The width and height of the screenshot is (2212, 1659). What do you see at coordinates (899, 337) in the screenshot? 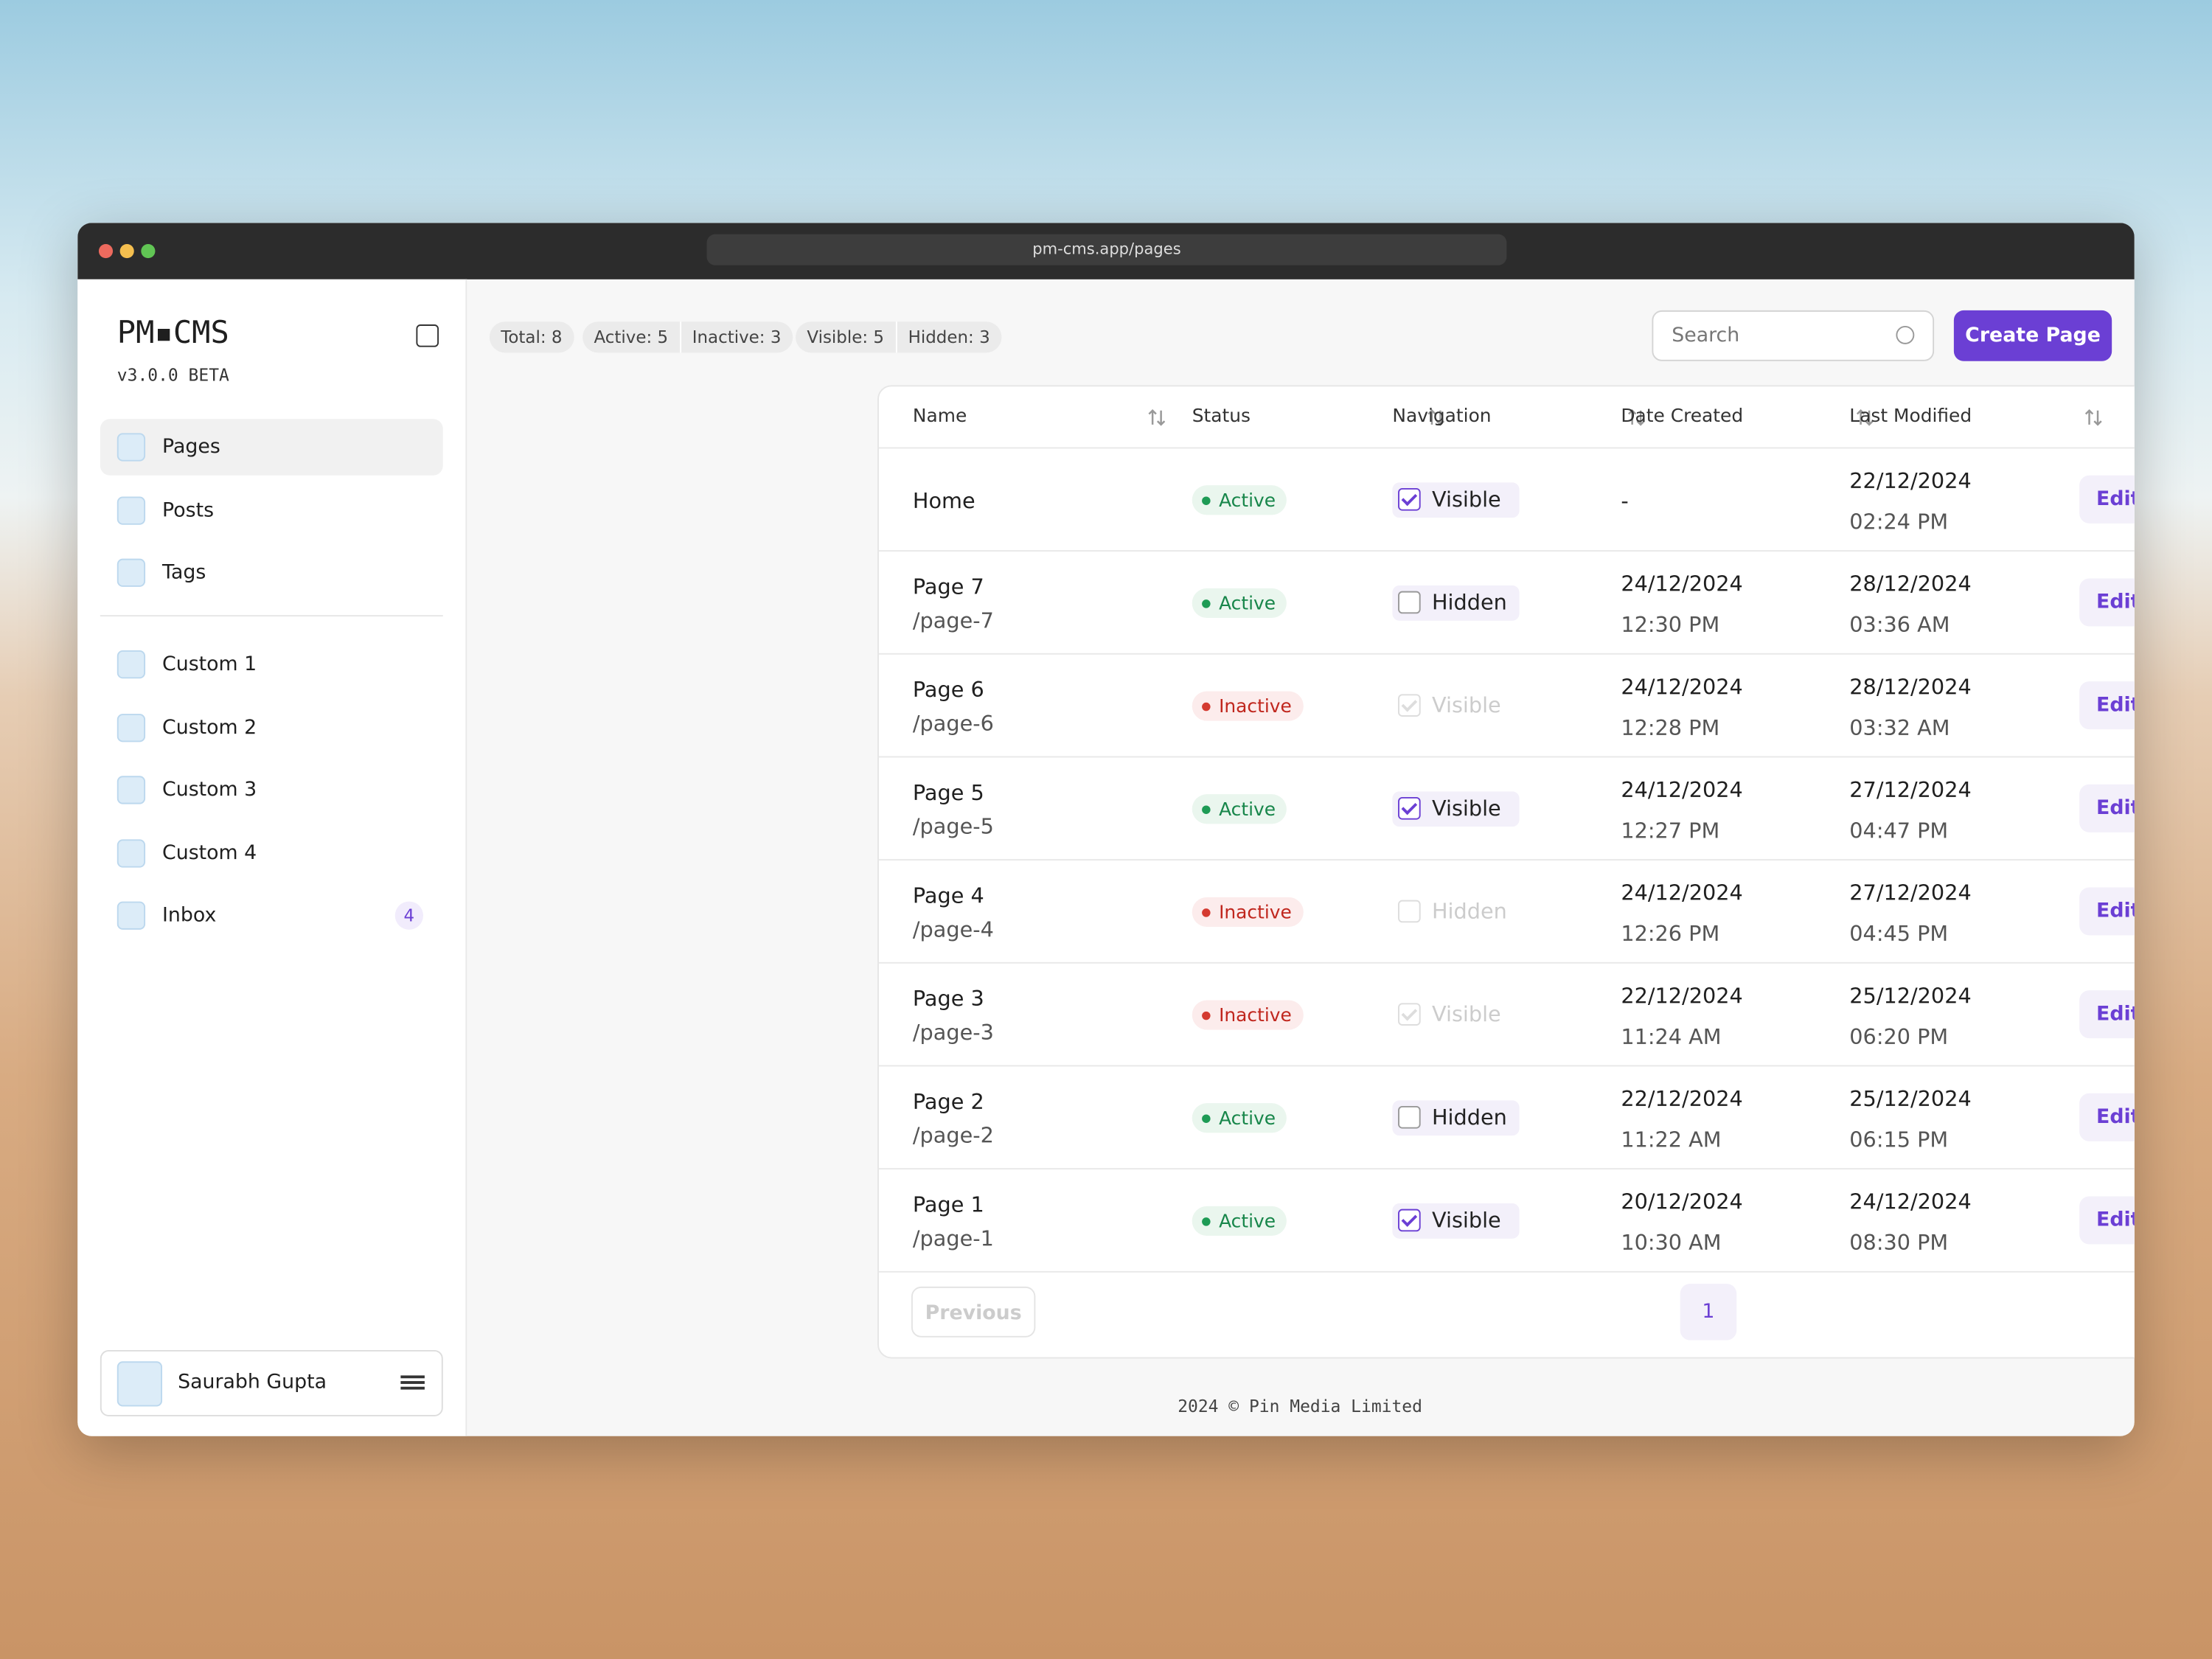
I see `stat-pill: Visible: 5 Hidden: 3` at bounding box center [899, 337].